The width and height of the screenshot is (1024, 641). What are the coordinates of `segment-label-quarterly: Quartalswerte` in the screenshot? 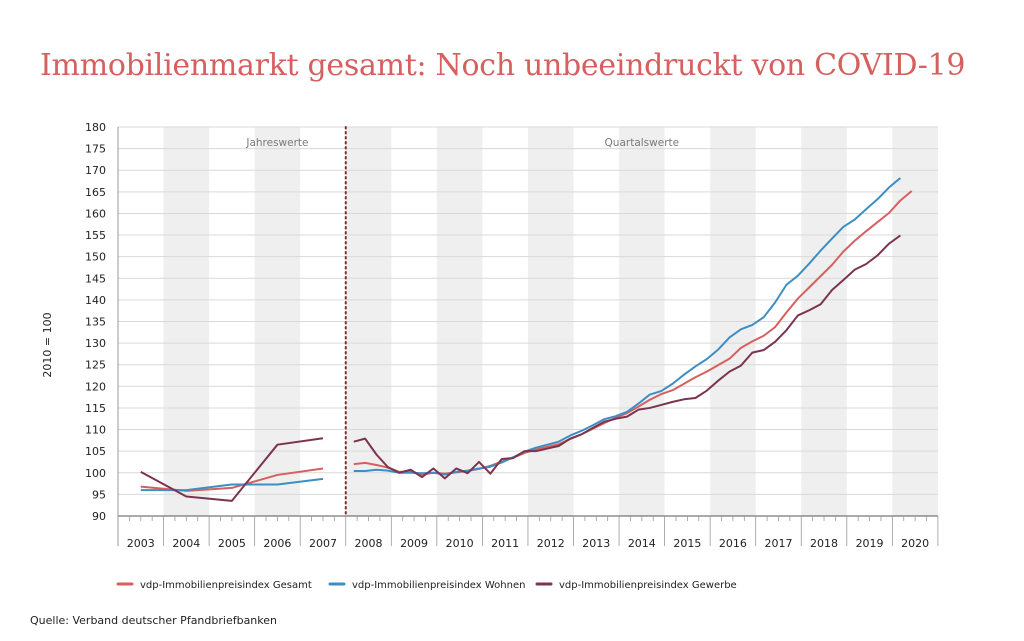 It's located at (642, 143).